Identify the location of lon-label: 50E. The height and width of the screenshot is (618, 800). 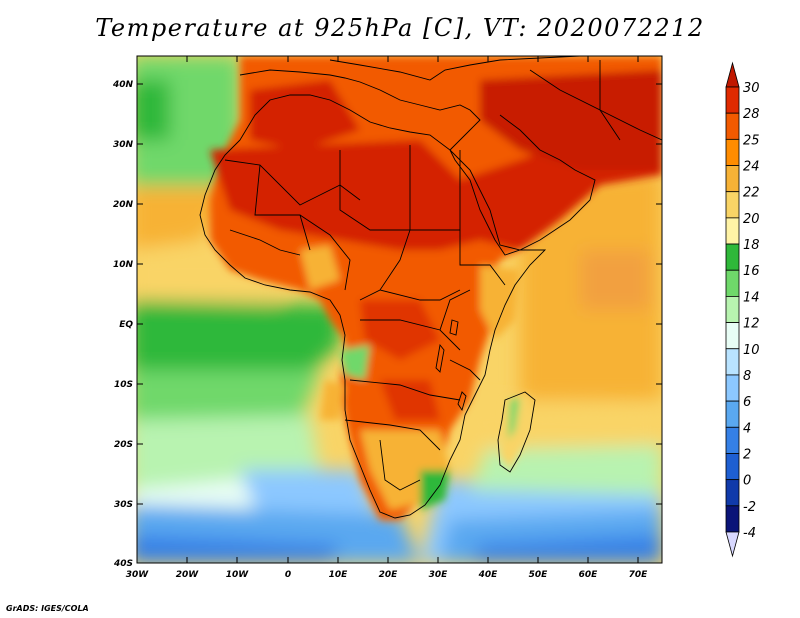
(539, 575).